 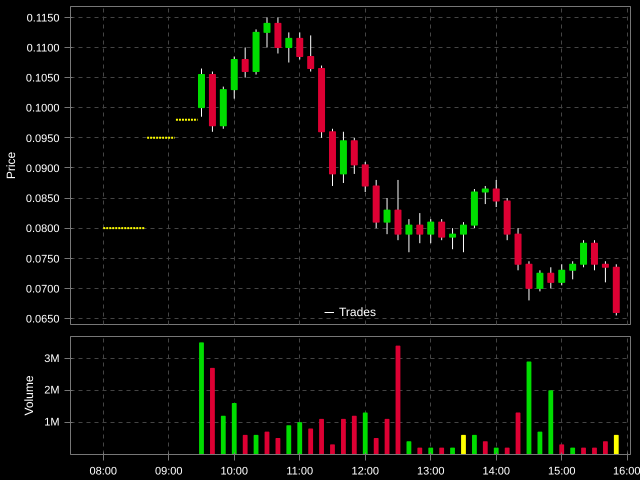 What do you see at coordinates (43, 259) in the screenshot?
I see `y-tick-label: 0.0750` at bounding box center [43, 259].